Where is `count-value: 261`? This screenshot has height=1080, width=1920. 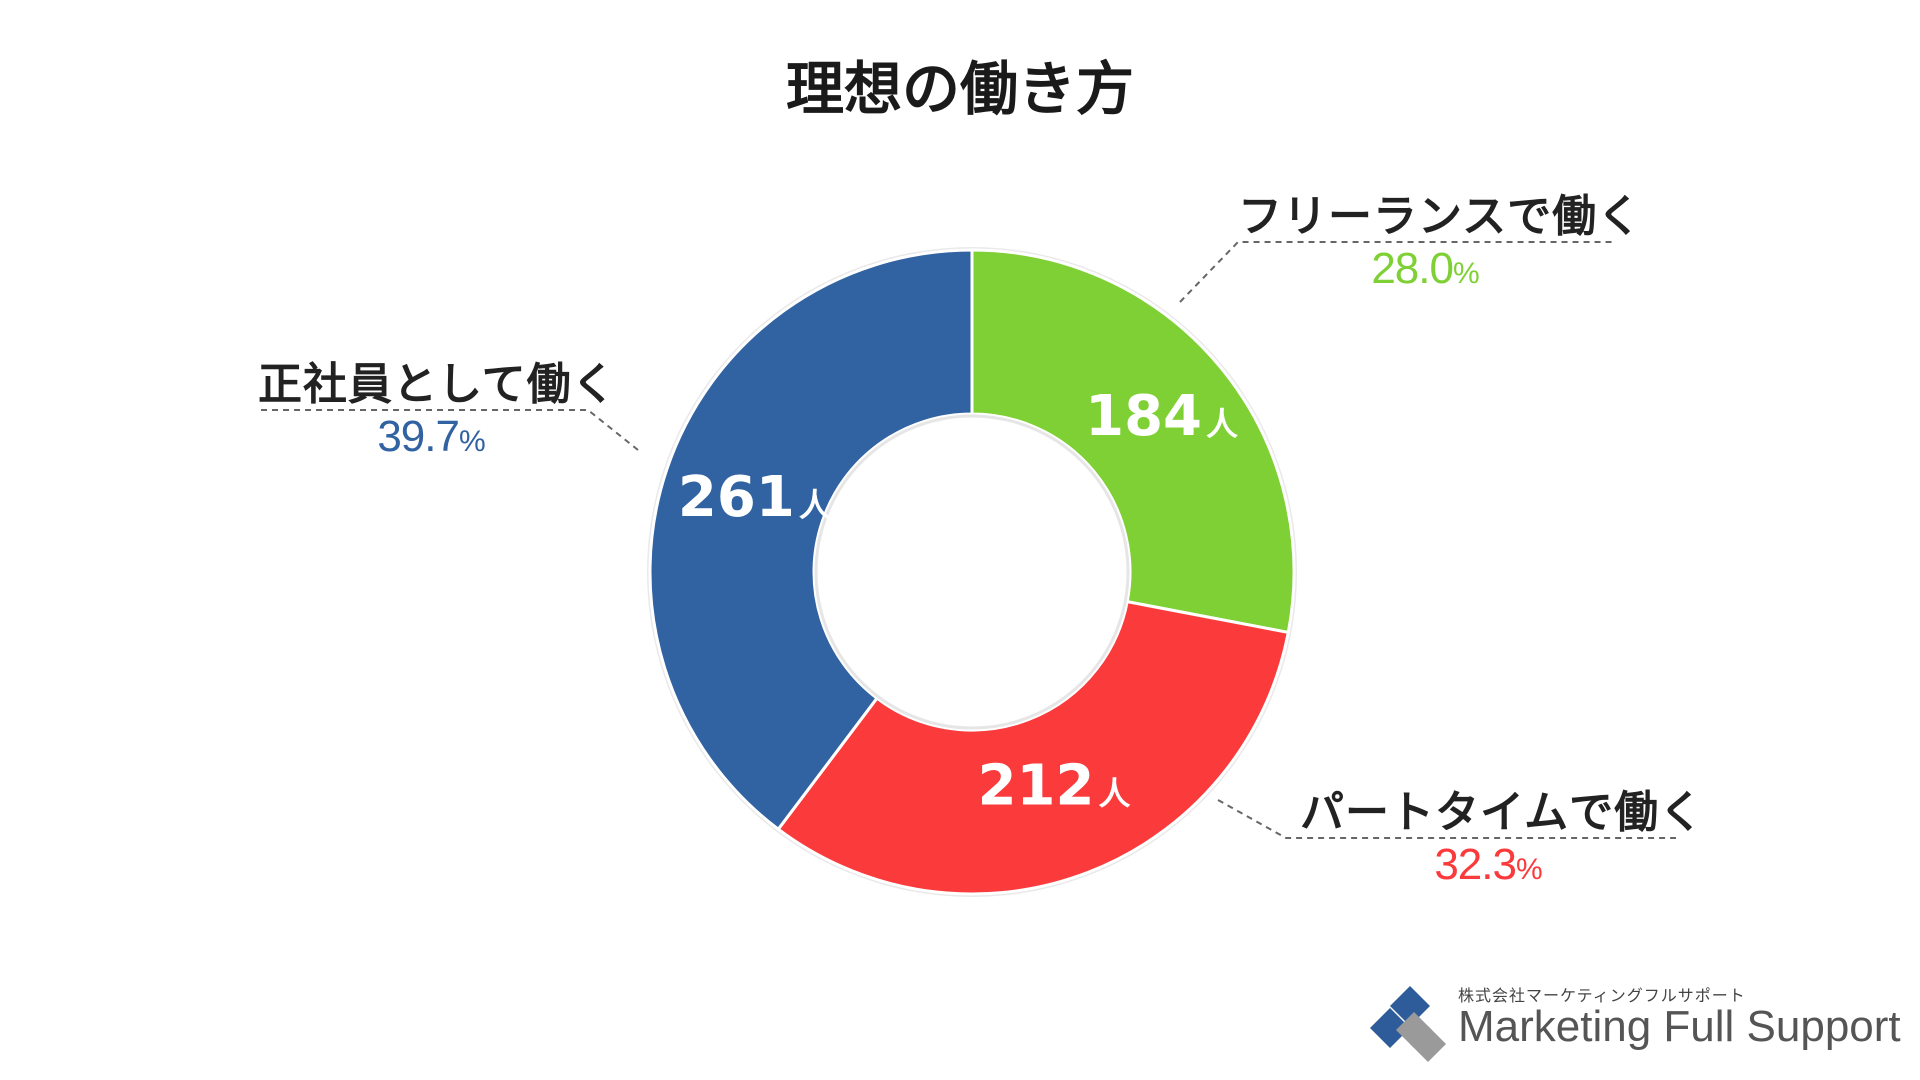 count-value: 261 is located at coordinates (736, 497).